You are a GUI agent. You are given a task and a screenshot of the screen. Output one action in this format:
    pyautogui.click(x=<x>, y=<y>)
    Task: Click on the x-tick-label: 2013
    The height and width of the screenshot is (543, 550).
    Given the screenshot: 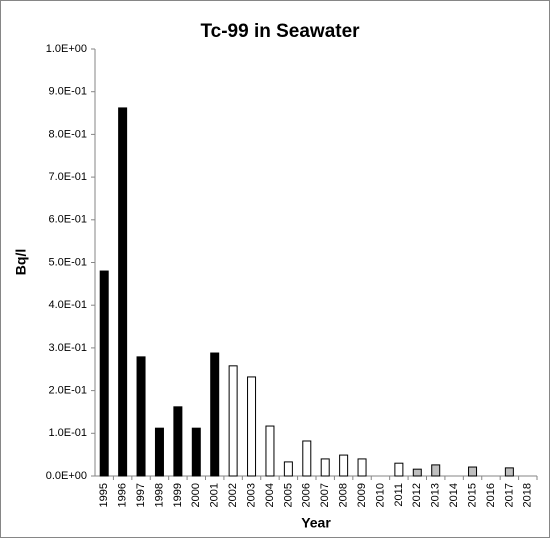 What is the action you would take?
    pyautogui.click(x=436, y=495)
    